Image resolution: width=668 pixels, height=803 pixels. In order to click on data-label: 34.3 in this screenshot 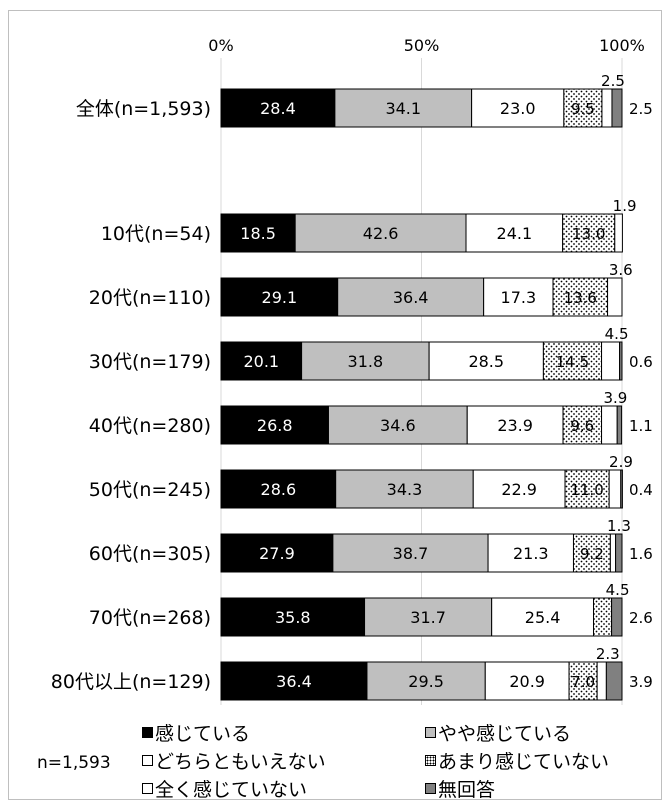, I will do `click(405, 489)`.